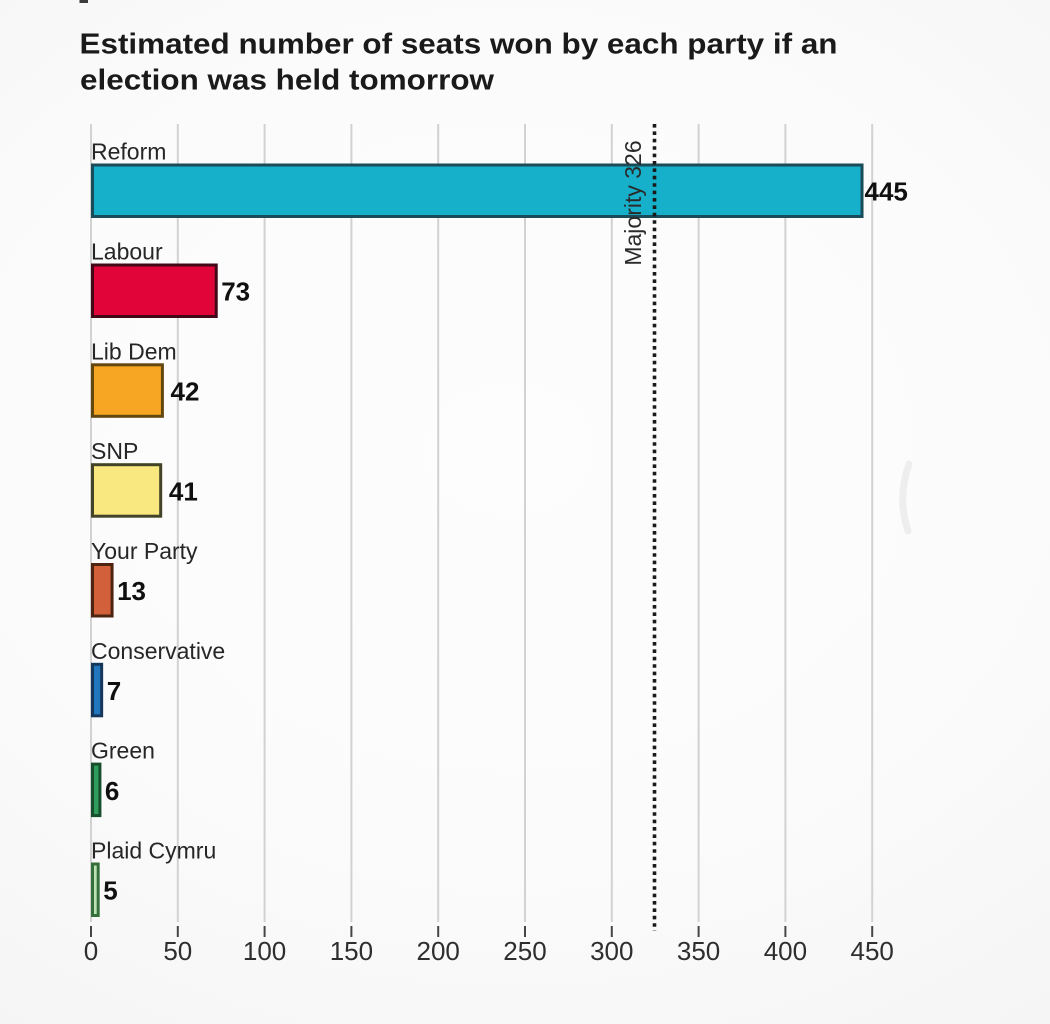 This screenshot has width=1050, height=1024. I want to click on svg-text: 42, so click(185, 392).